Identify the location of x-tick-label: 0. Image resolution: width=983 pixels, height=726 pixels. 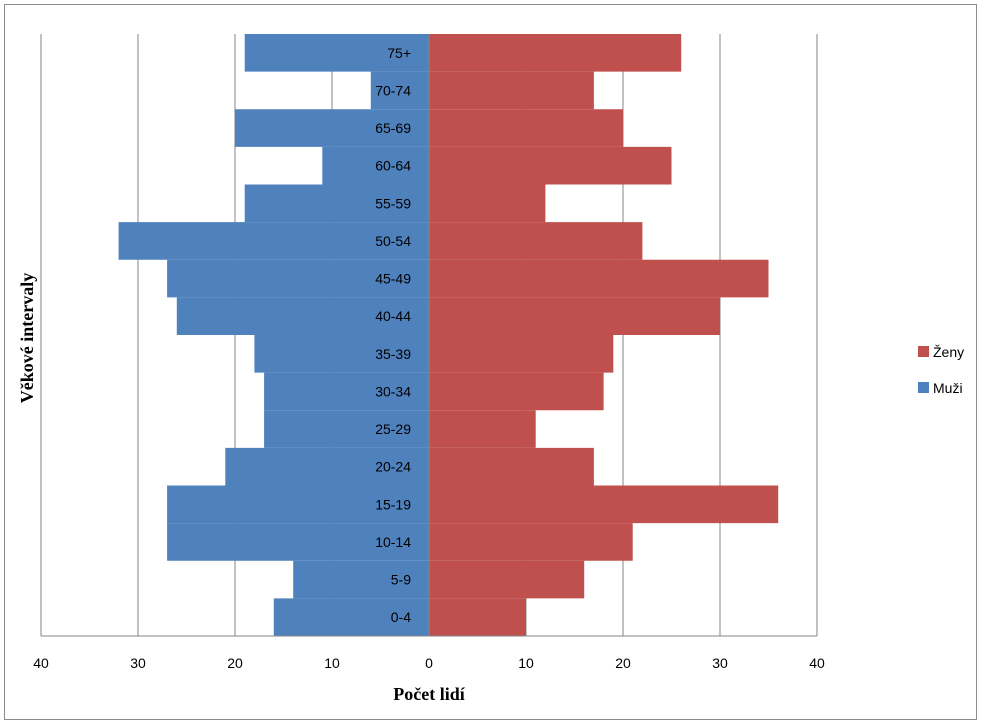
(429, 663).